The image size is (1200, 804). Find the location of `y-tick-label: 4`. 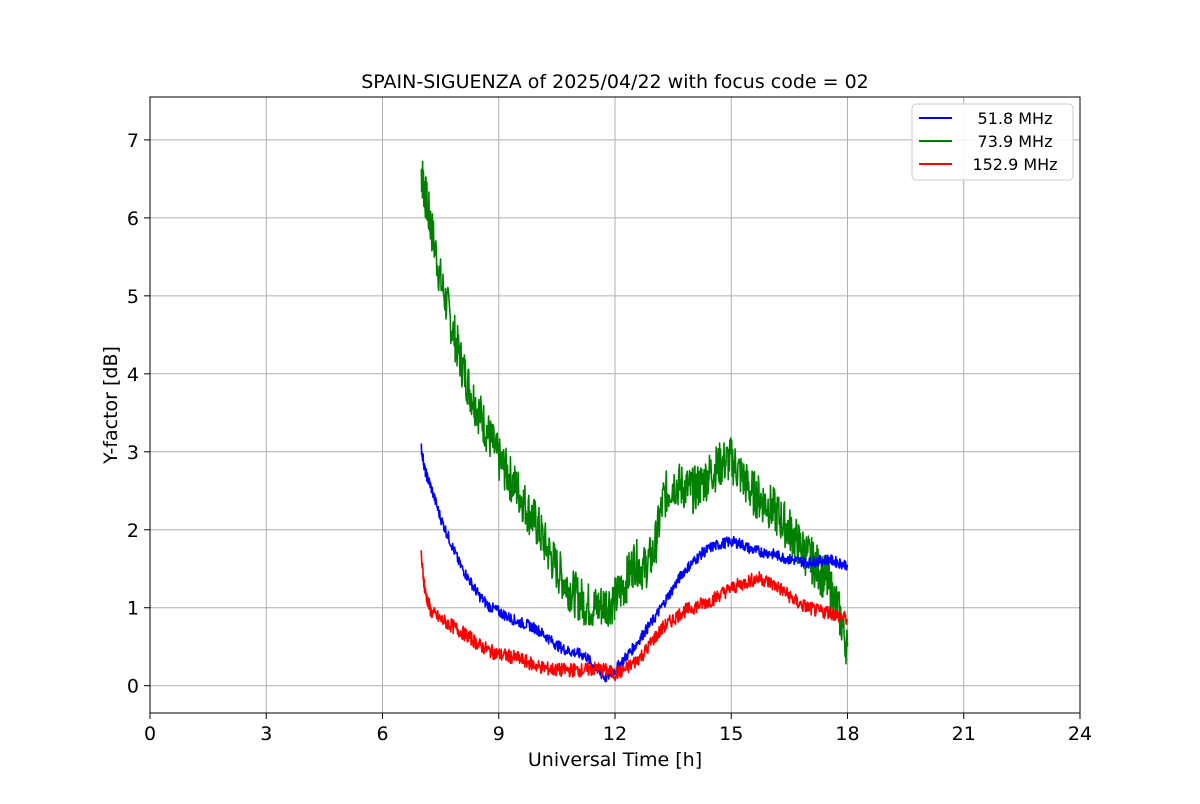

y-tick-label: 4 is located at coordinates (133, 375).